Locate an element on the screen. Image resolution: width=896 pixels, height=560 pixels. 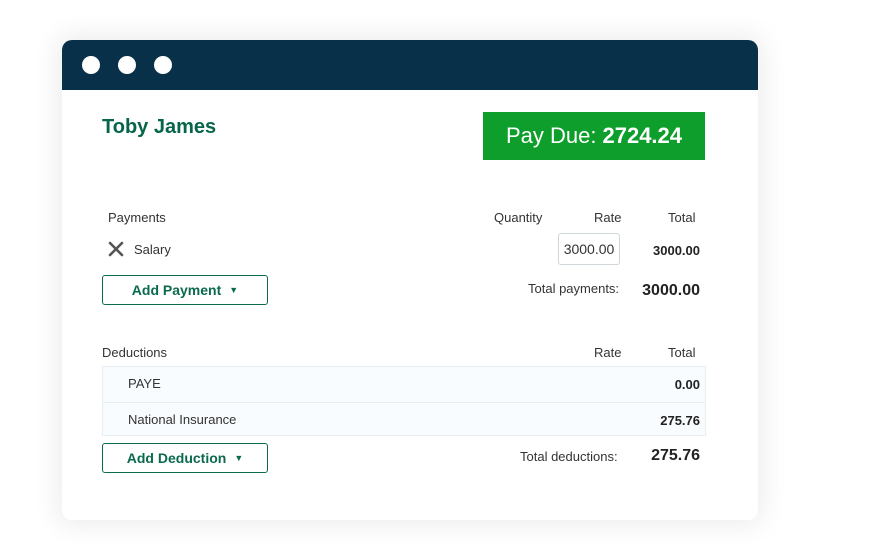
payment-row-label: Salary is located at coordinates (152, 249).